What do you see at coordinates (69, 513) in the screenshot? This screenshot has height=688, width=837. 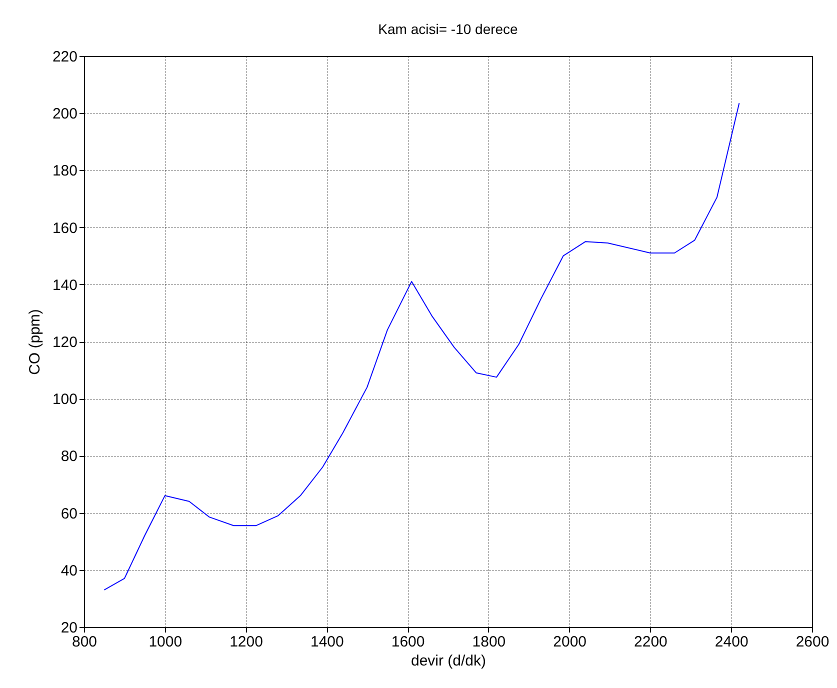 I see `y-tick-label: 60` at bounding box center [69, 513].